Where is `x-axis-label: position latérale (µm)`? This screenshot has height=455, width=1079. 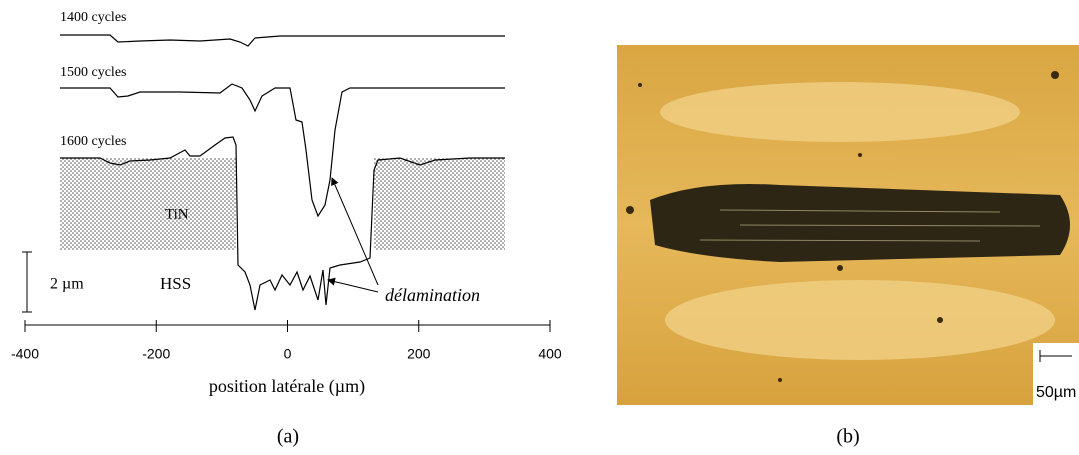
x-axis-label: position latérale (µm) is located at coordinates (287, 386).